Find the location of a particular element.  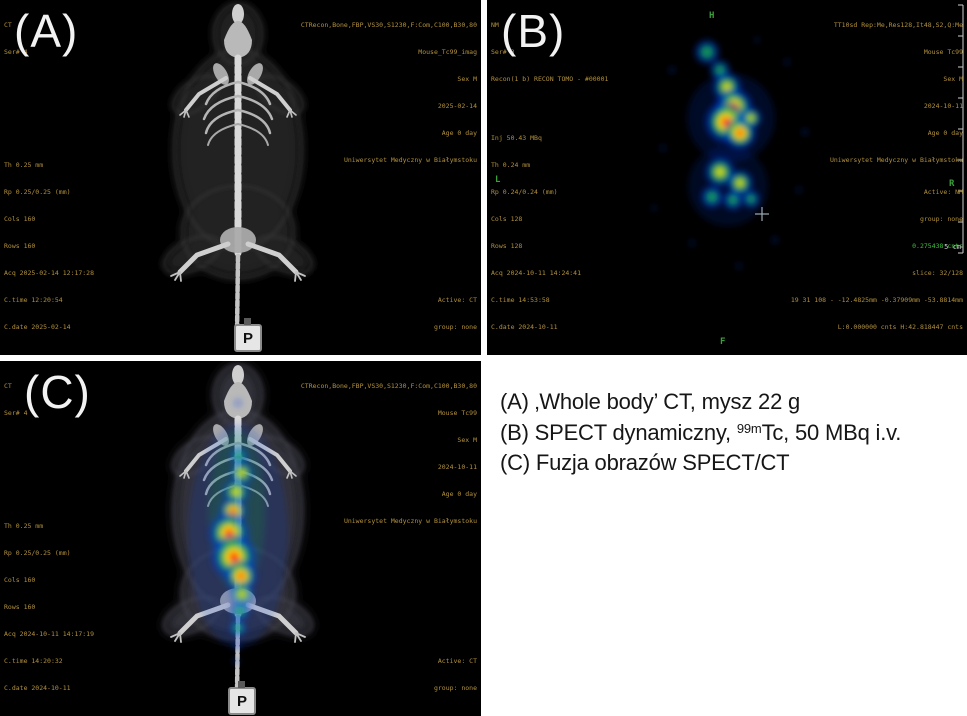

cdate-label: C.date 2025-02-14 is located at coordinates (37, 327).